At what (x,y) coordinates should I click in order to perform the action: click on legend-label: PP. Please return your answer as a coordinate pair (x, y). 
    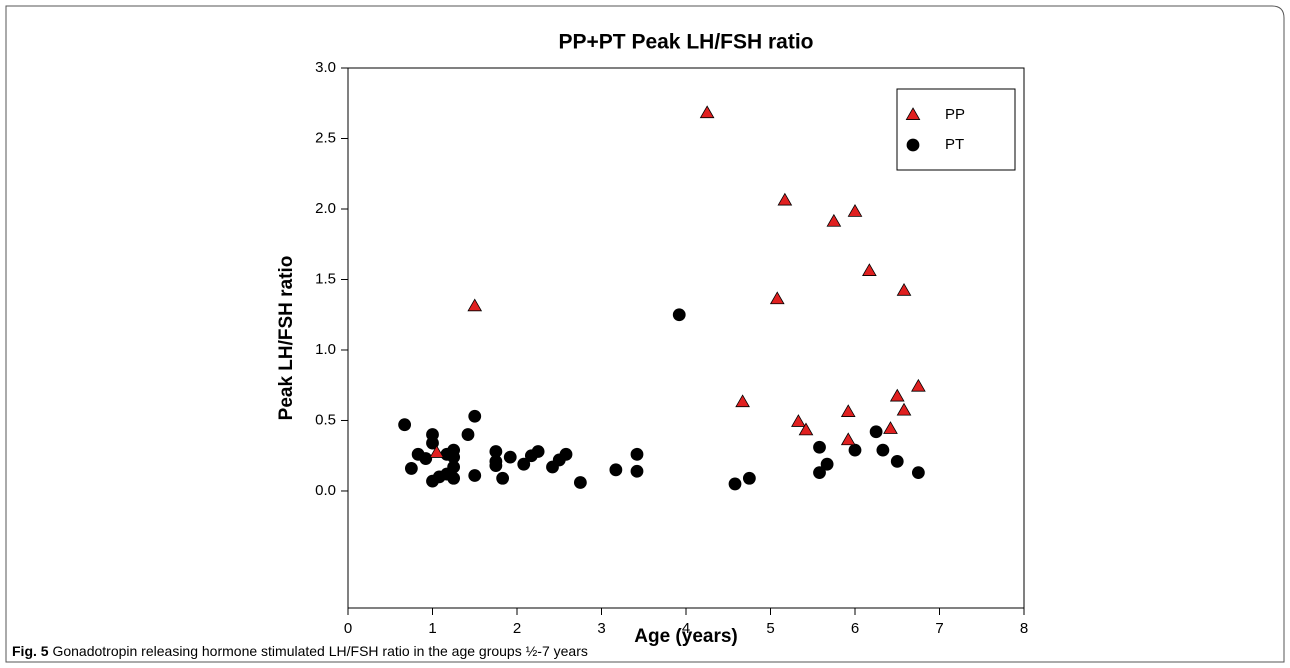
    Looking at the image, I should click on (955, 114).